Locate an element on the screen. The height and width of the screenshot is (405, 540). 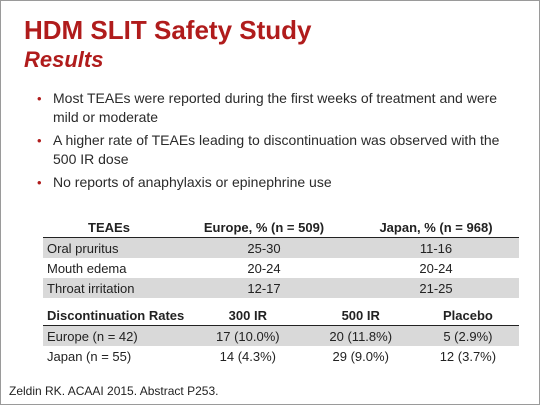
column-header: 500 IR is located at coordinates (360, 315).